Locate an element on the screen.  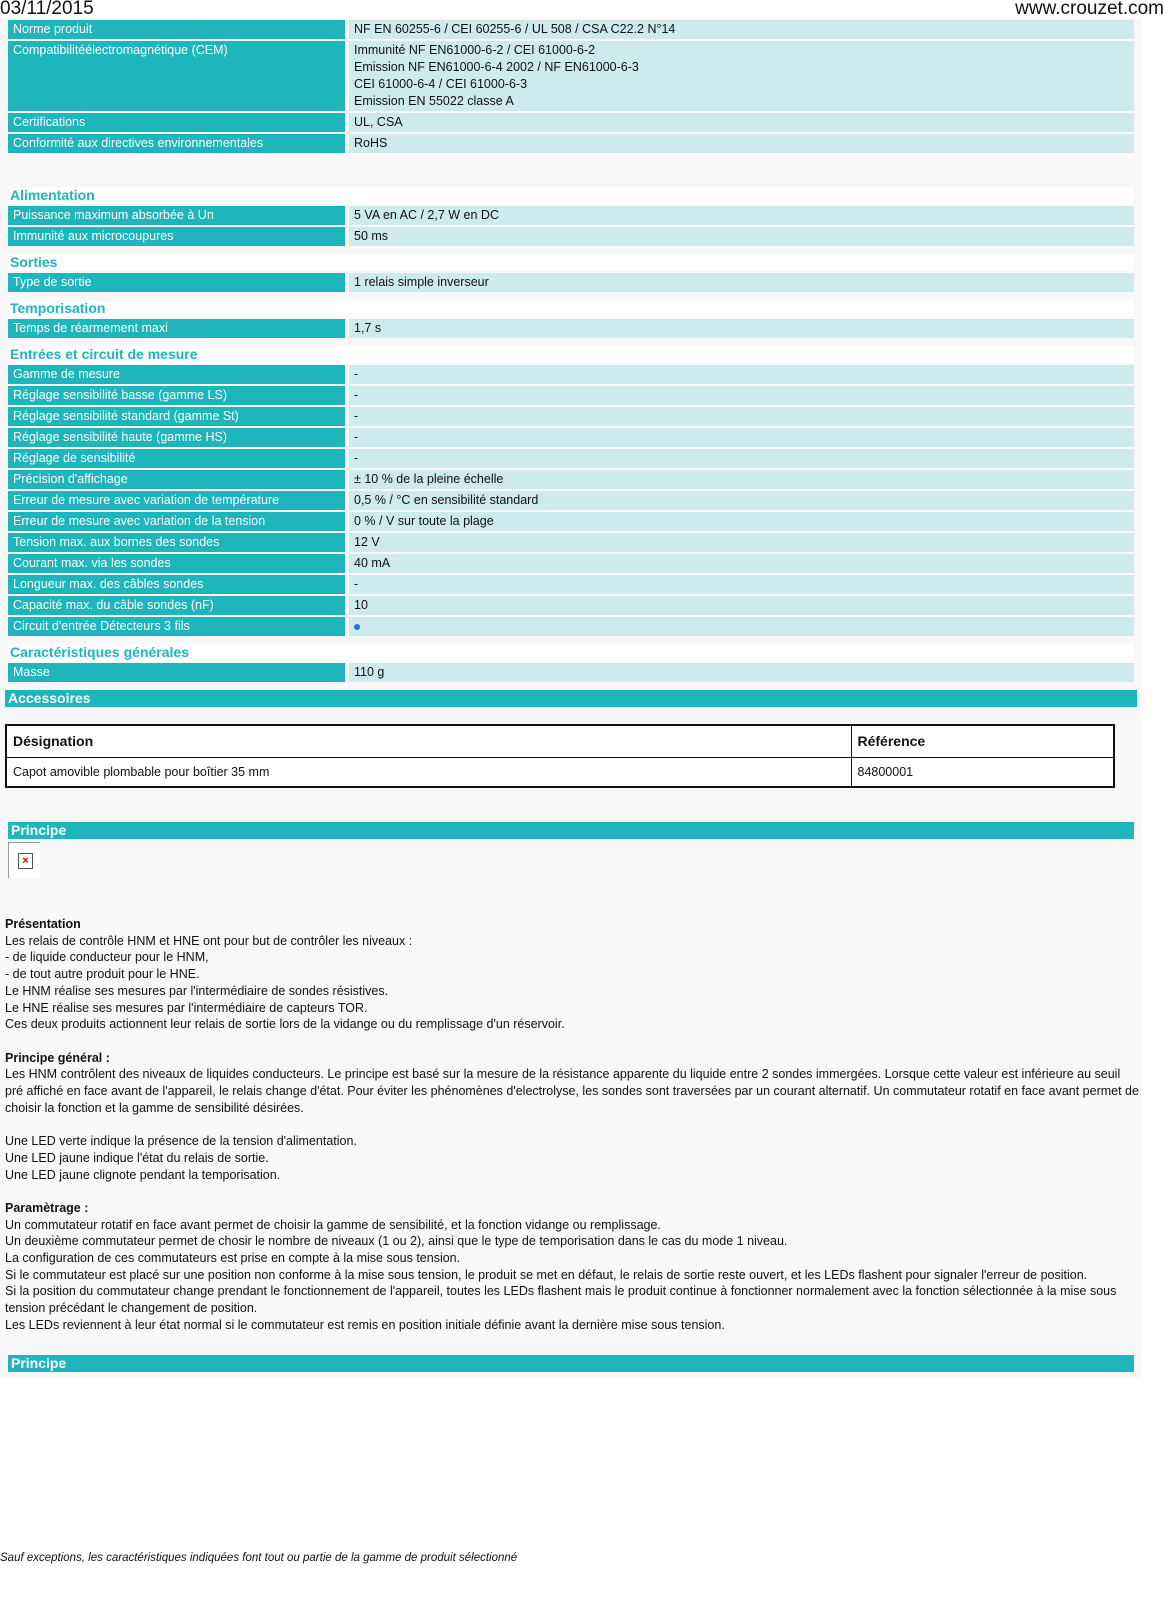
spec-value-line: Immunité NF EN61000-6-2 / CEI 61000-6-2 is located at coordinates (475, 50).